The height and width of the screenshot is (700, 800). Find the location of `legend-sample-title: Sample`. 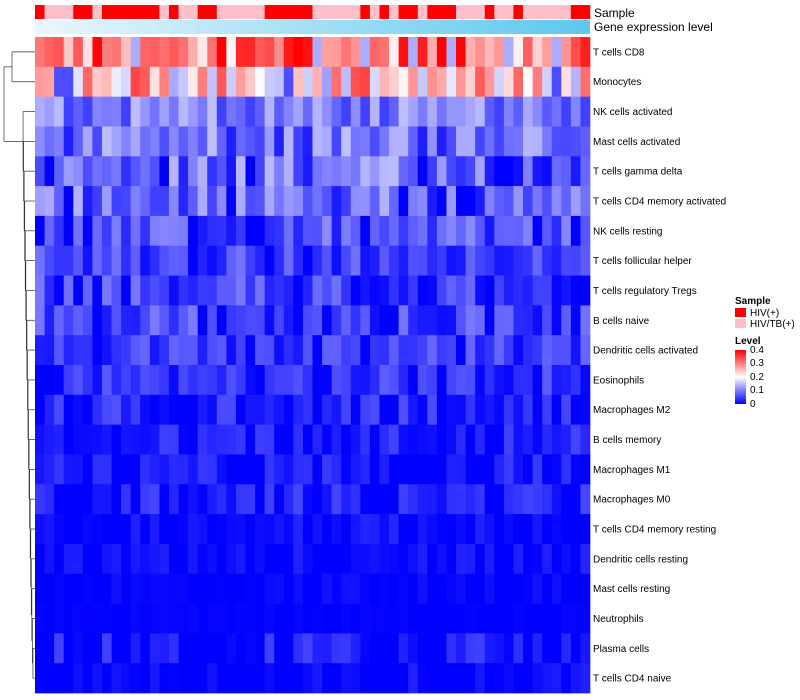

legend-sample-title: Sample is located at coordinates (753, 301).